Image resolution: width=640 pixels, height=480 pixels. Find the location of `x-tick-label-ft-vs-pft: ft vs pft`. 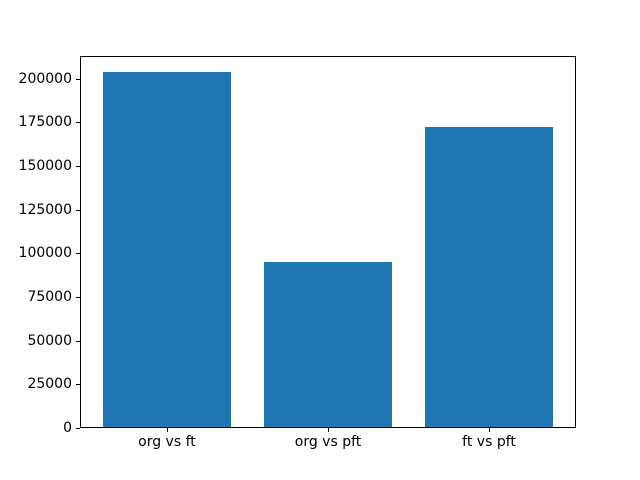

x-tick-label-ft-vs-pft: ft vs pft is located at coordinates (489, 442).